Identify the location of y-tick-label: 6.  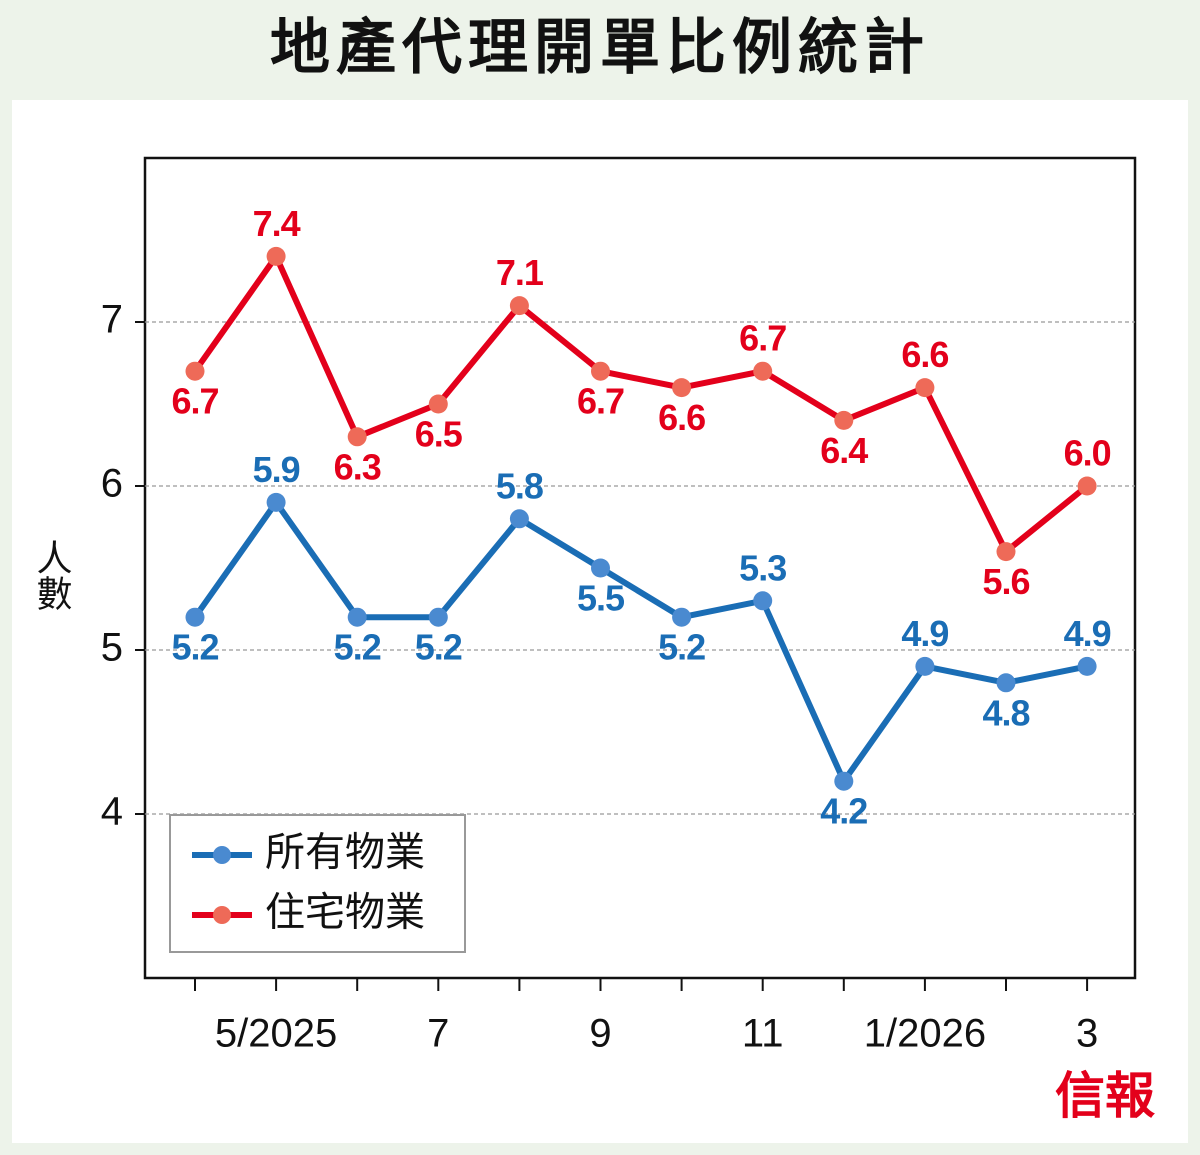
(112, 484).